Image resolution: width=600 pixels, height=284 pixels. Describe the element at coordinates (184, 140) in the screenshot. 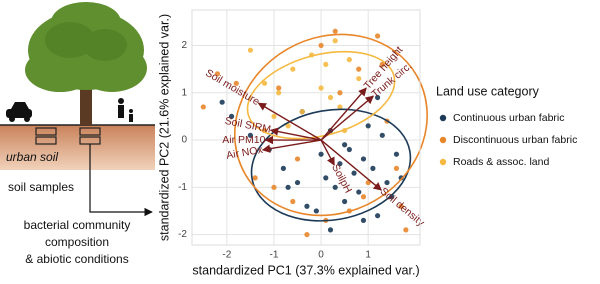

I see `y-tick-label: 0` at that location.